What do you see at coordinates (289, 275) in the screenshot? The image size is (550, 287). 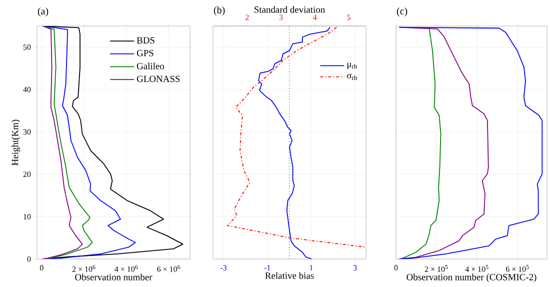 I see `x-axis-title: Relative bias` at bounding box center [289, 275].